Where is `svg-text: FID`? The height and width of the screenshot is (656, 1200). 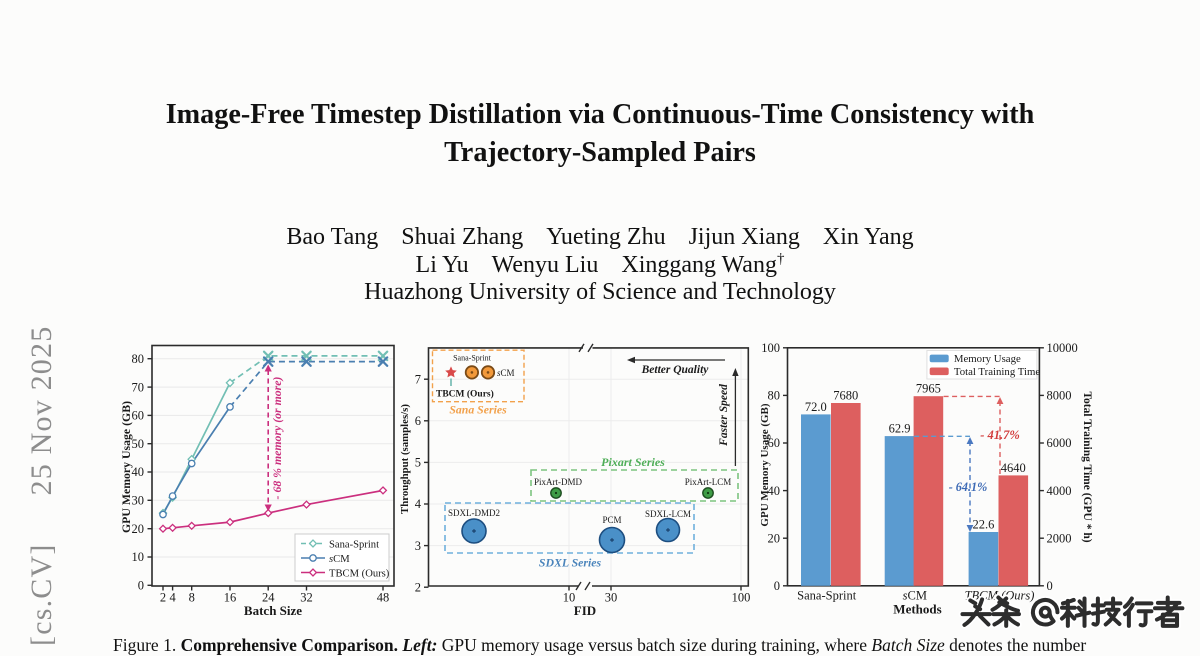
svg-text: FID is located at coordinates (585, 610).